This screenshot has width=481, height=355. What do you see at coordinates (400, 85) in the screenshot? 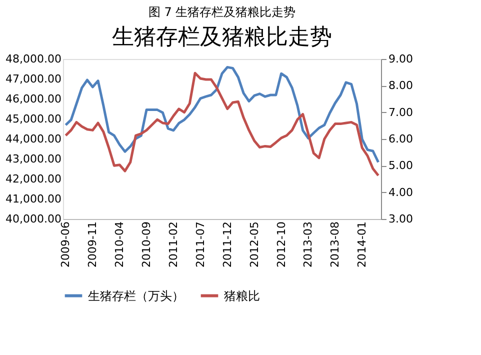
I see `y2-tick-label: 8.00` at bounding box center [400, 85].